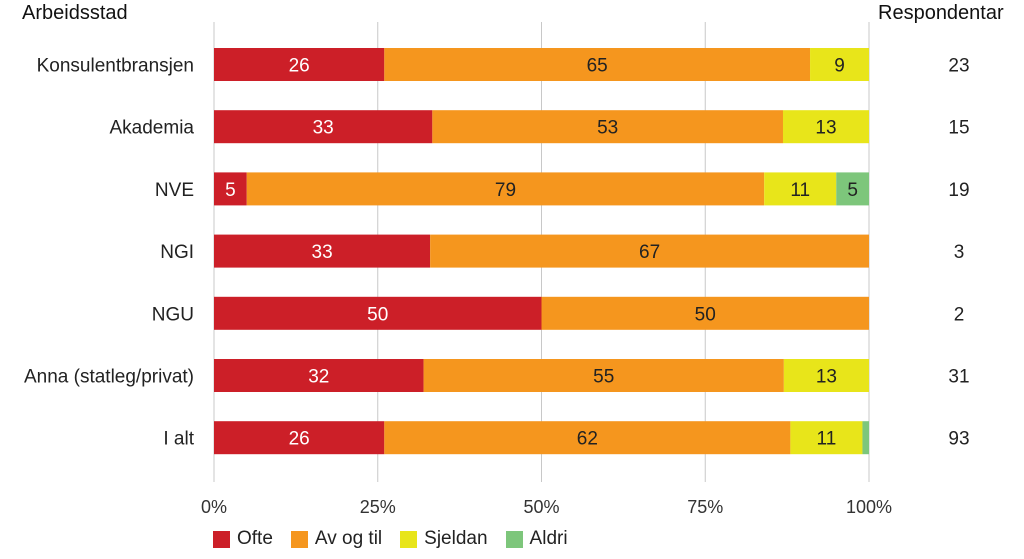  Describe the element at coordinates (705, 507) in the screenshot. I see `x-tick-label: 75%` at that location.